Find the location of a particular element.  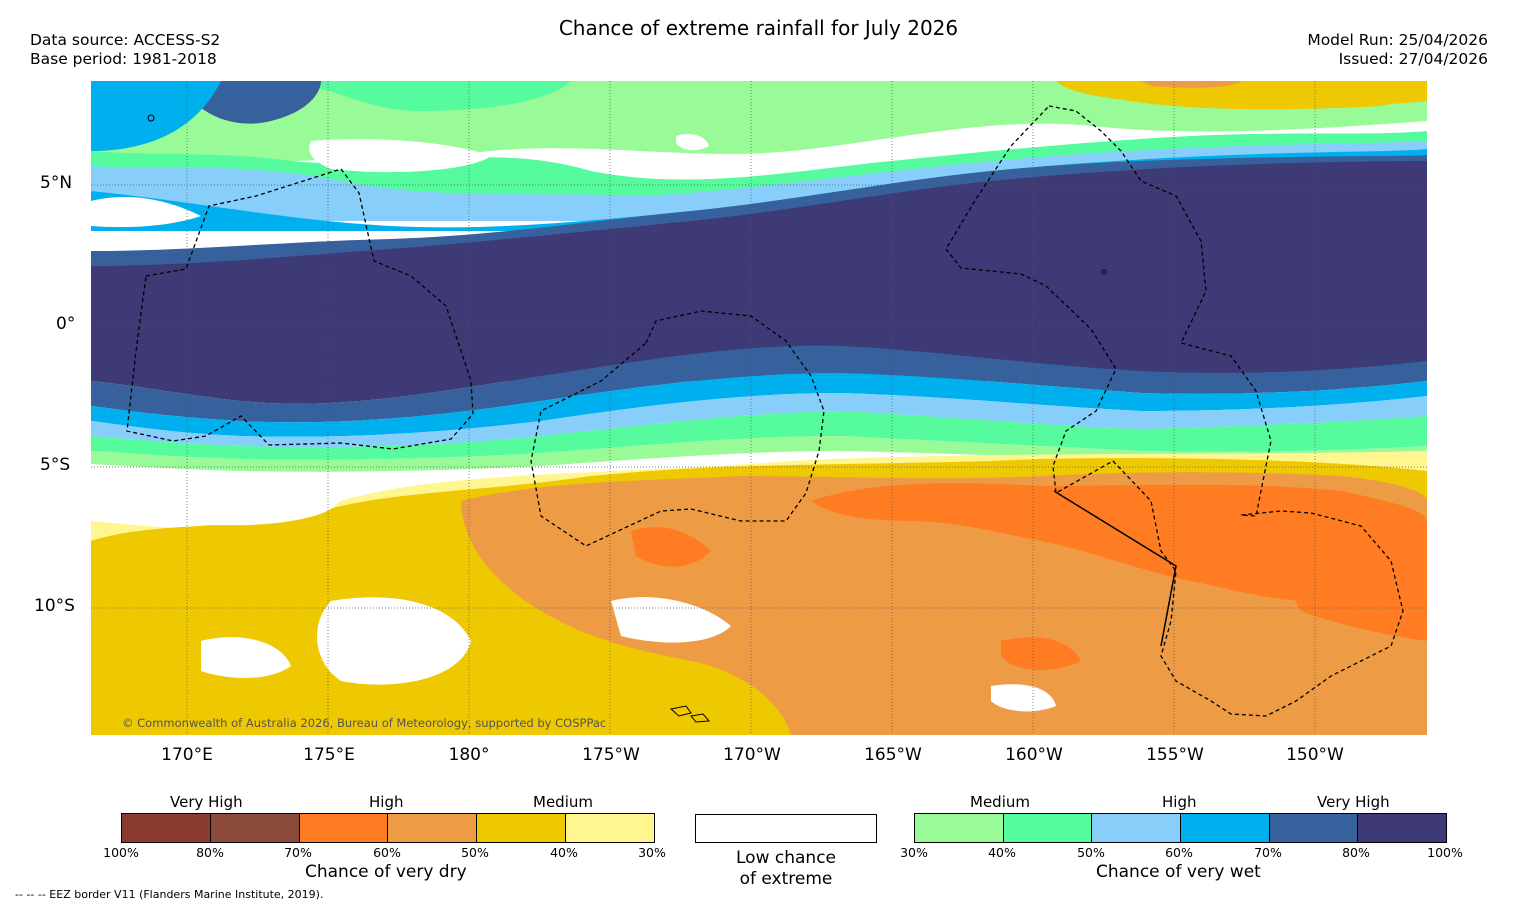

lon-label-160w: 160°W is located at coordinates (1034, 755).